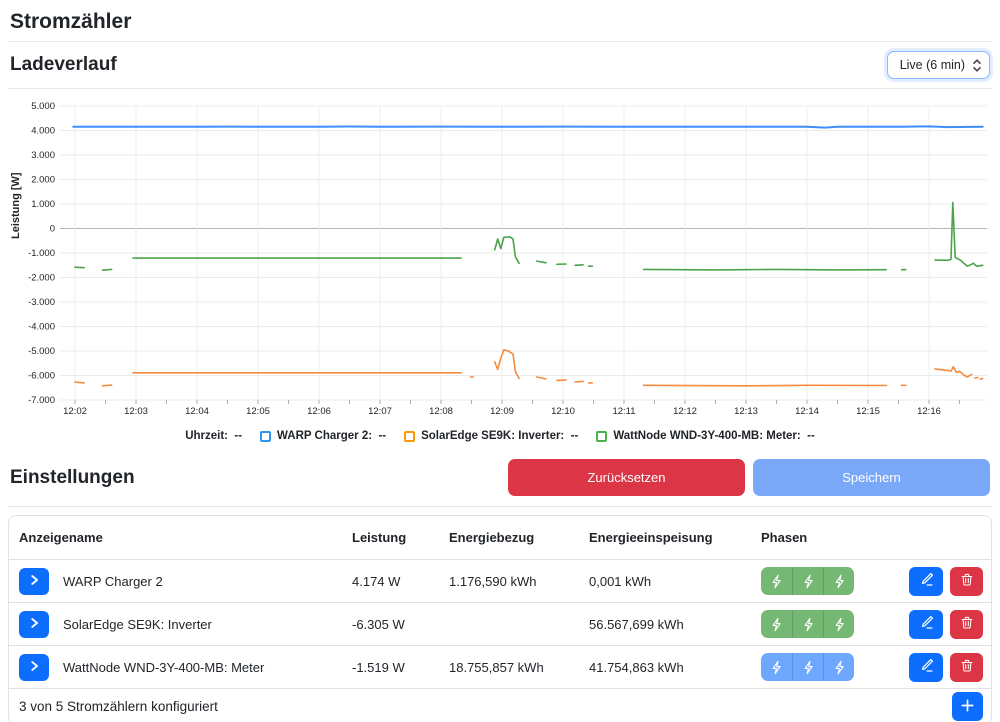 This screenshot has height=722, width=1000. I want to click on svg-text: -5.000, so click(41, 351).